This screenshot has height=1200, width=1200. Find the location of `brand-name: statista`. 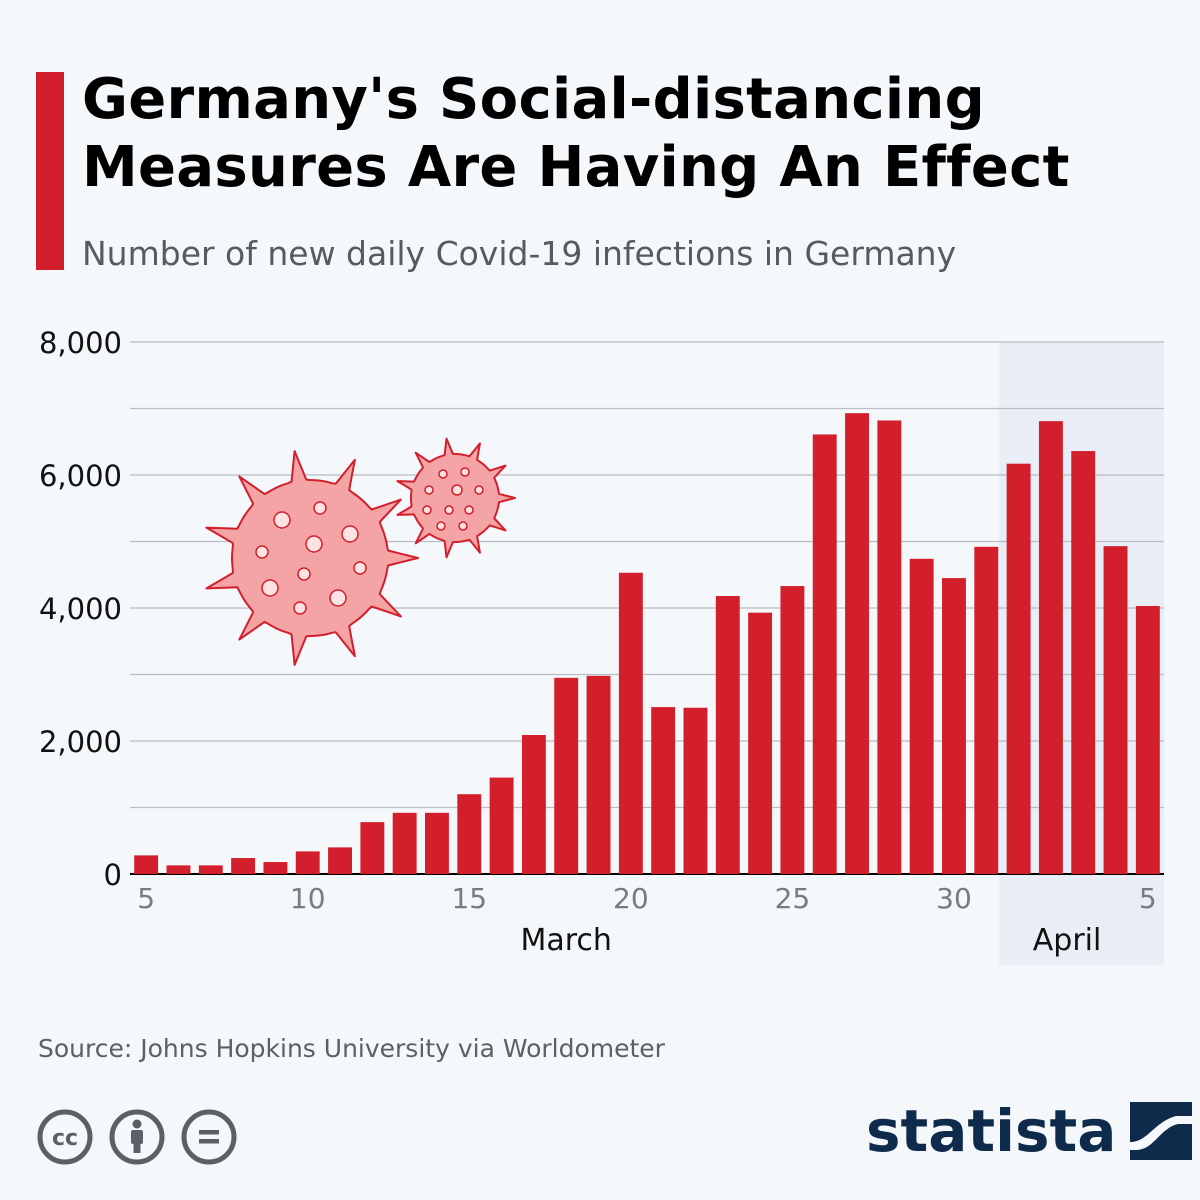

brand-name: statista is located at coordinates (991, 1131).